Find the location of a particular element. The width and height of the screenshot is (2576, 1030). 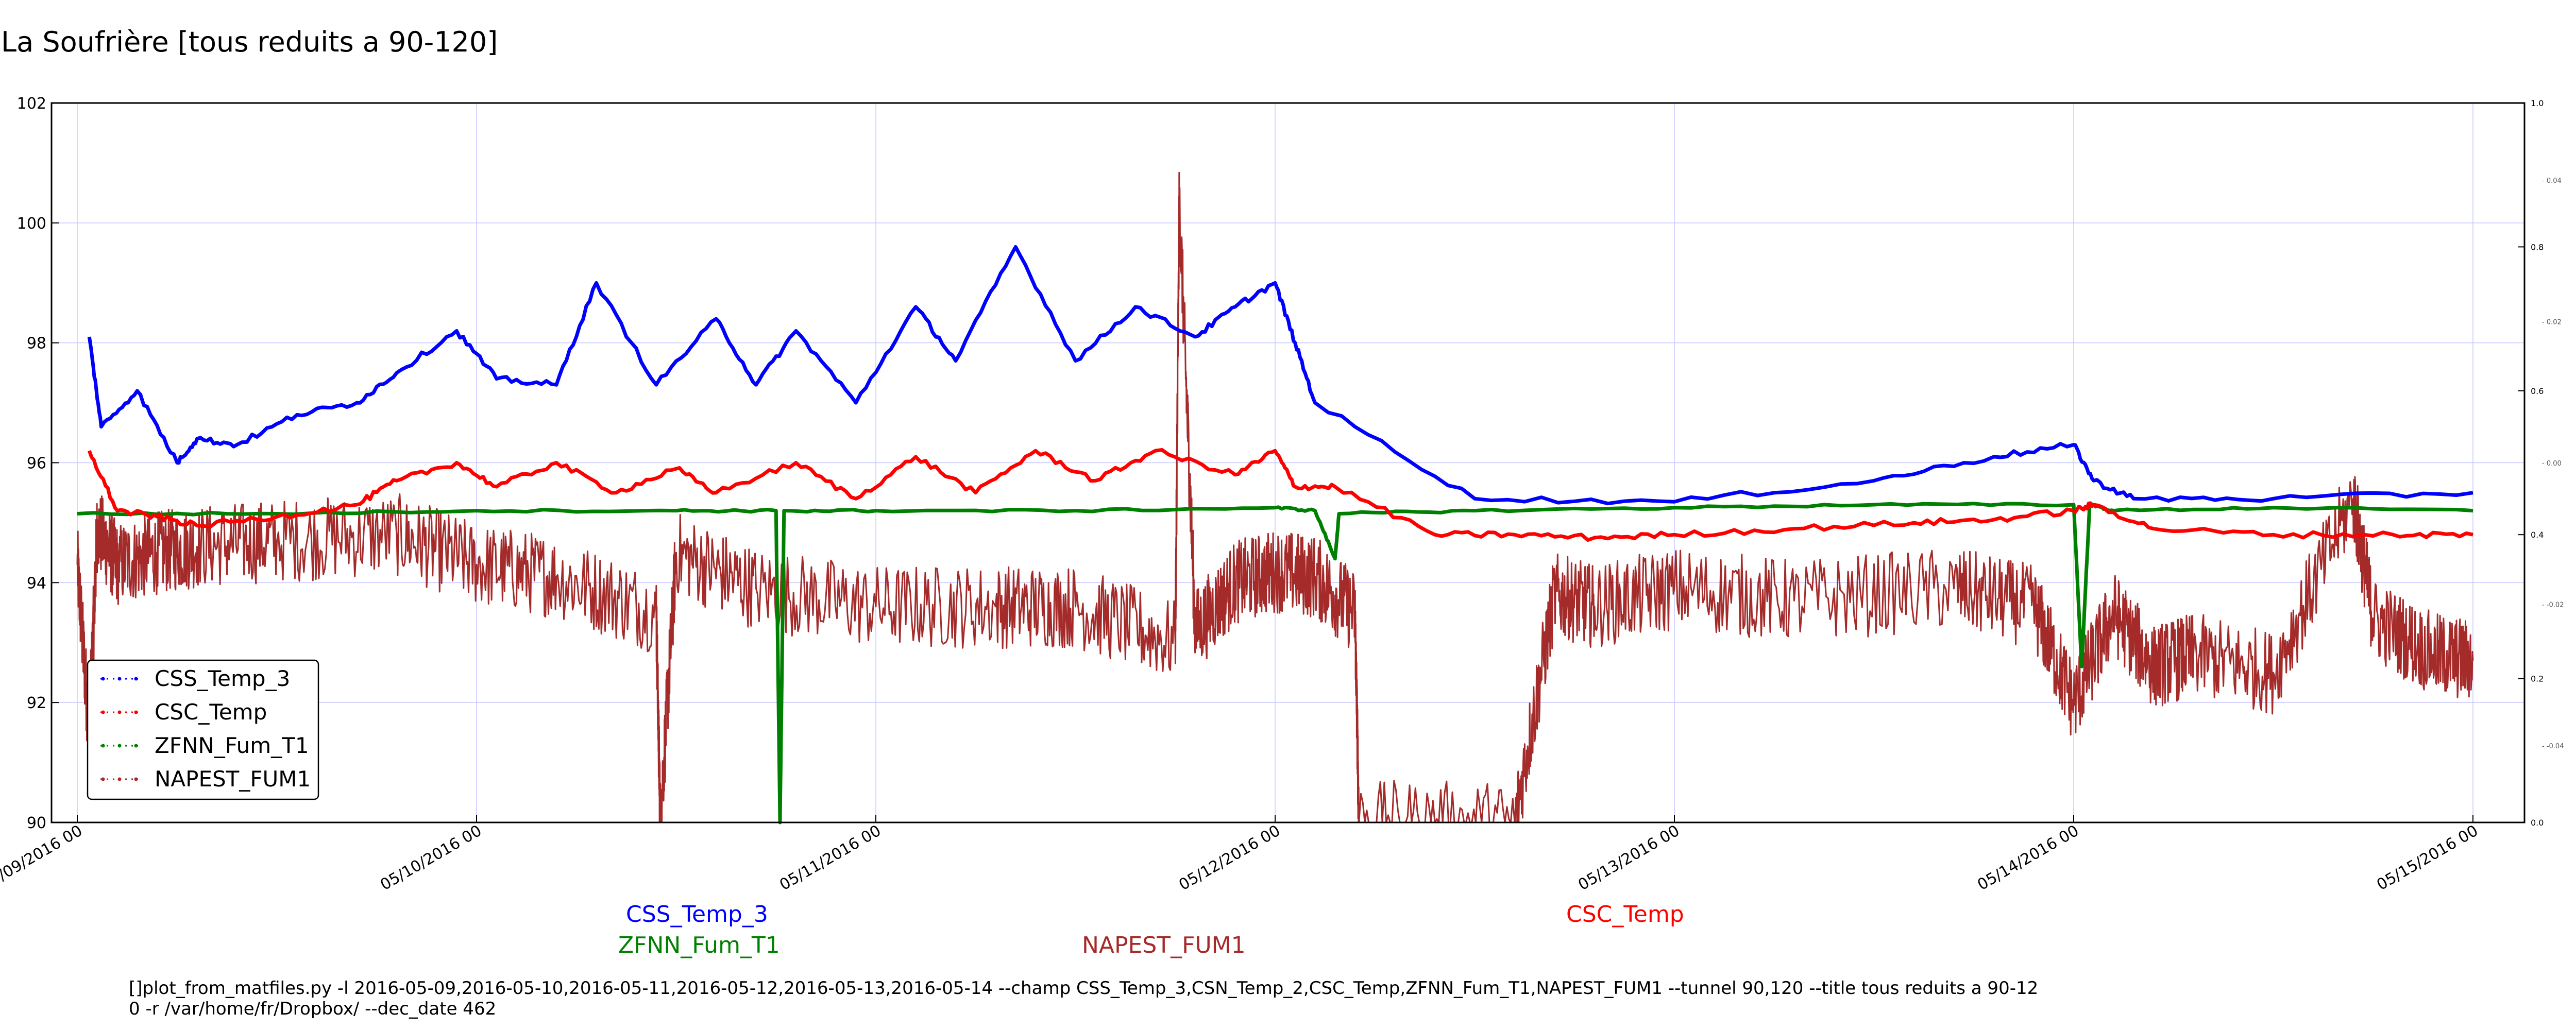

legend-label: ZFNN_Fum_T1 is located at coordinates (232, 746).